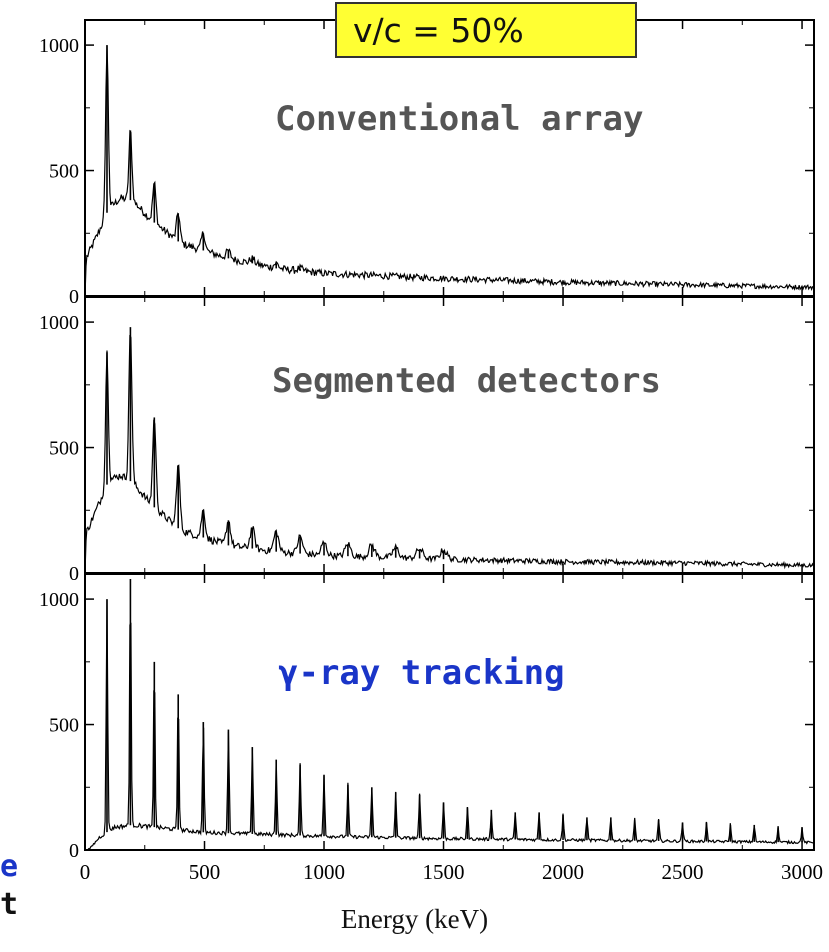  What do you see at coordinates (683, 872) in the screenshot?
I see `x-tick-label: 2500` at bounding box center [683, 872].